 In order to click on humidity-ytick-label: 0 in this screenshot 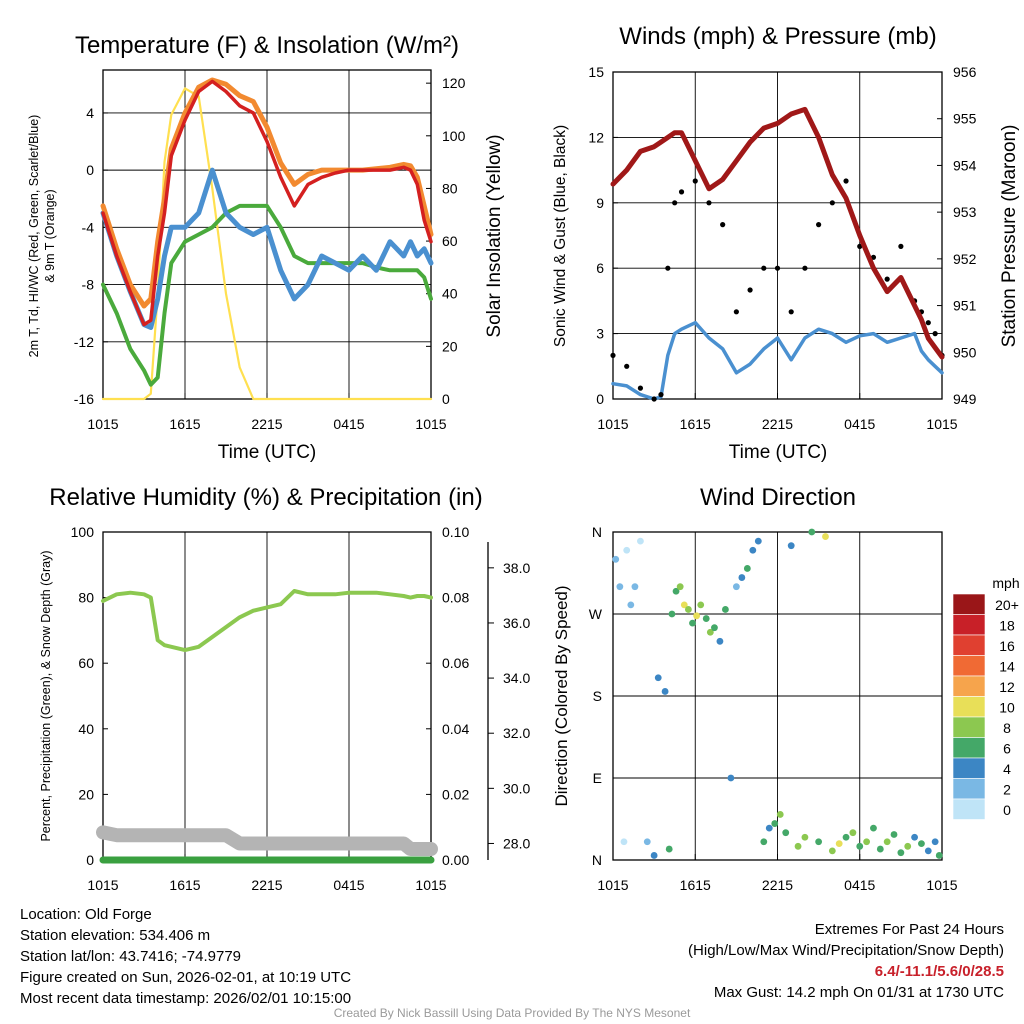, I will do `click(90, 860)`.